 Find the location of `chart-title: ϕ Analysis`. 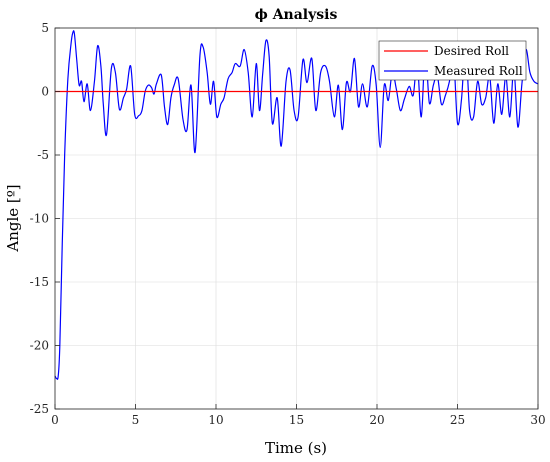

chart-title: ϕ Analysis is located at coordinates (296, 15).